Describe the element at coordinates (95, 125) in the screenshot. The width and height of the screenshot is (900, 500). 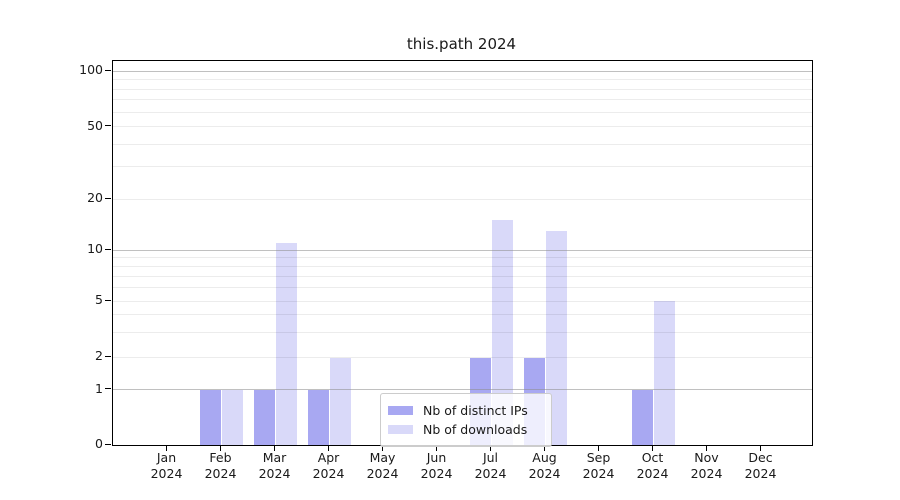
I see `y-tick-label: 50` at that location.